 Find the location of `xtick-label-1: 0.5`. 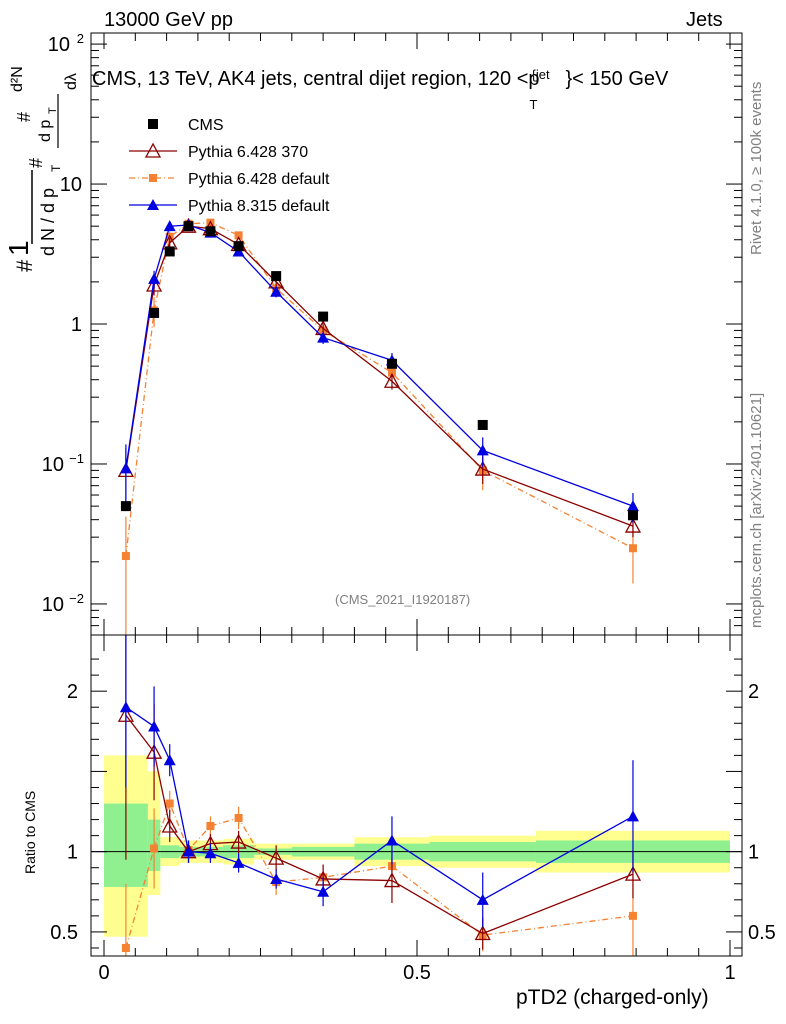

xtick-label-1: 0.5 is located at coordinates (417, 973).